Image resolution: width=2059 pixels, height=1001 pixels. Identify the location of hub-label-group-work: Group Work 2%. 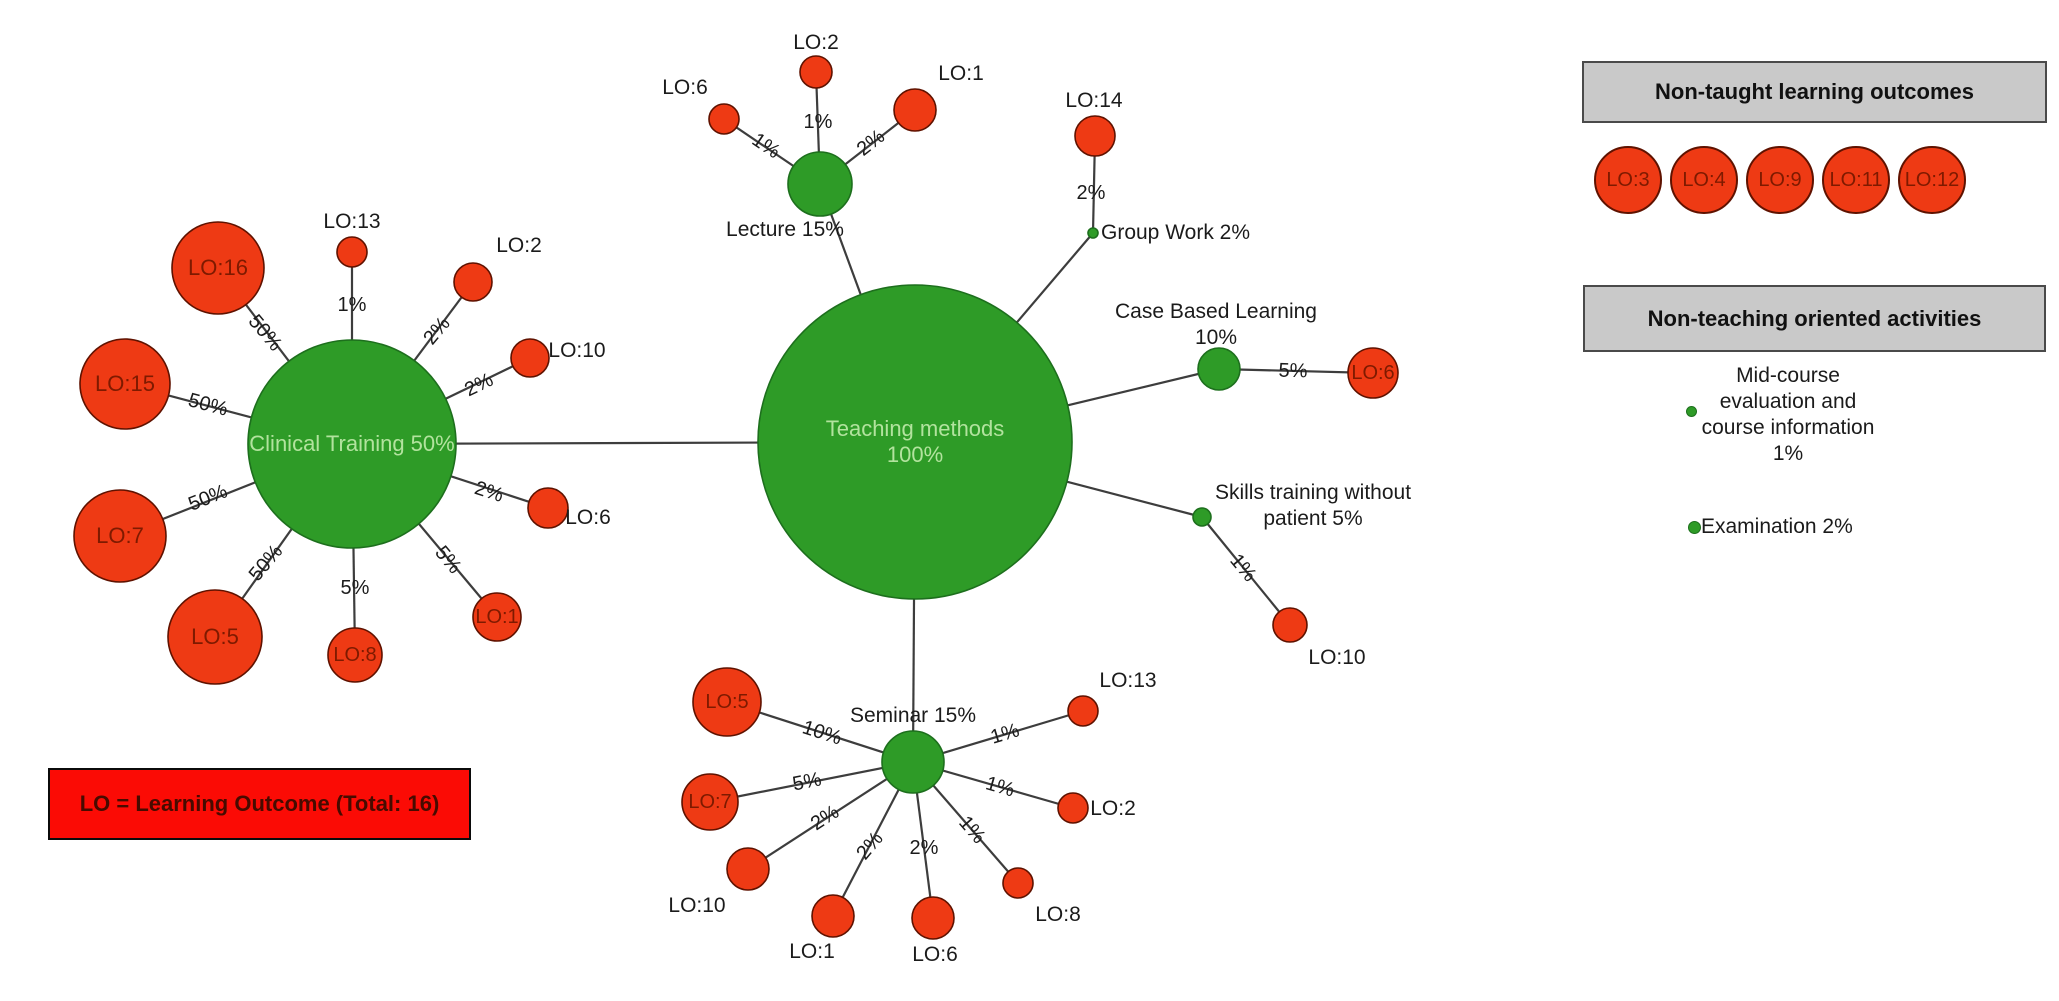
(1175, 232).